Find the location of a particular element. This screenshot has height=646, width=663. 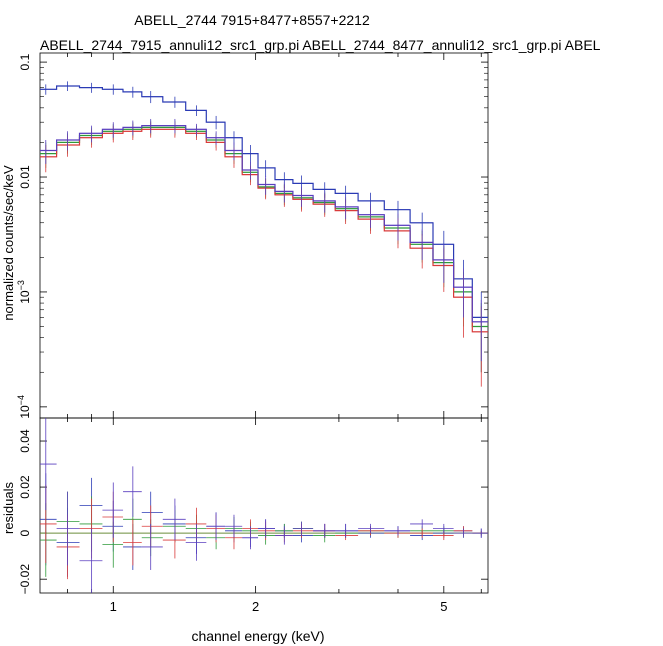

y-tick-label: 0 is located at coordinates (25, 532).